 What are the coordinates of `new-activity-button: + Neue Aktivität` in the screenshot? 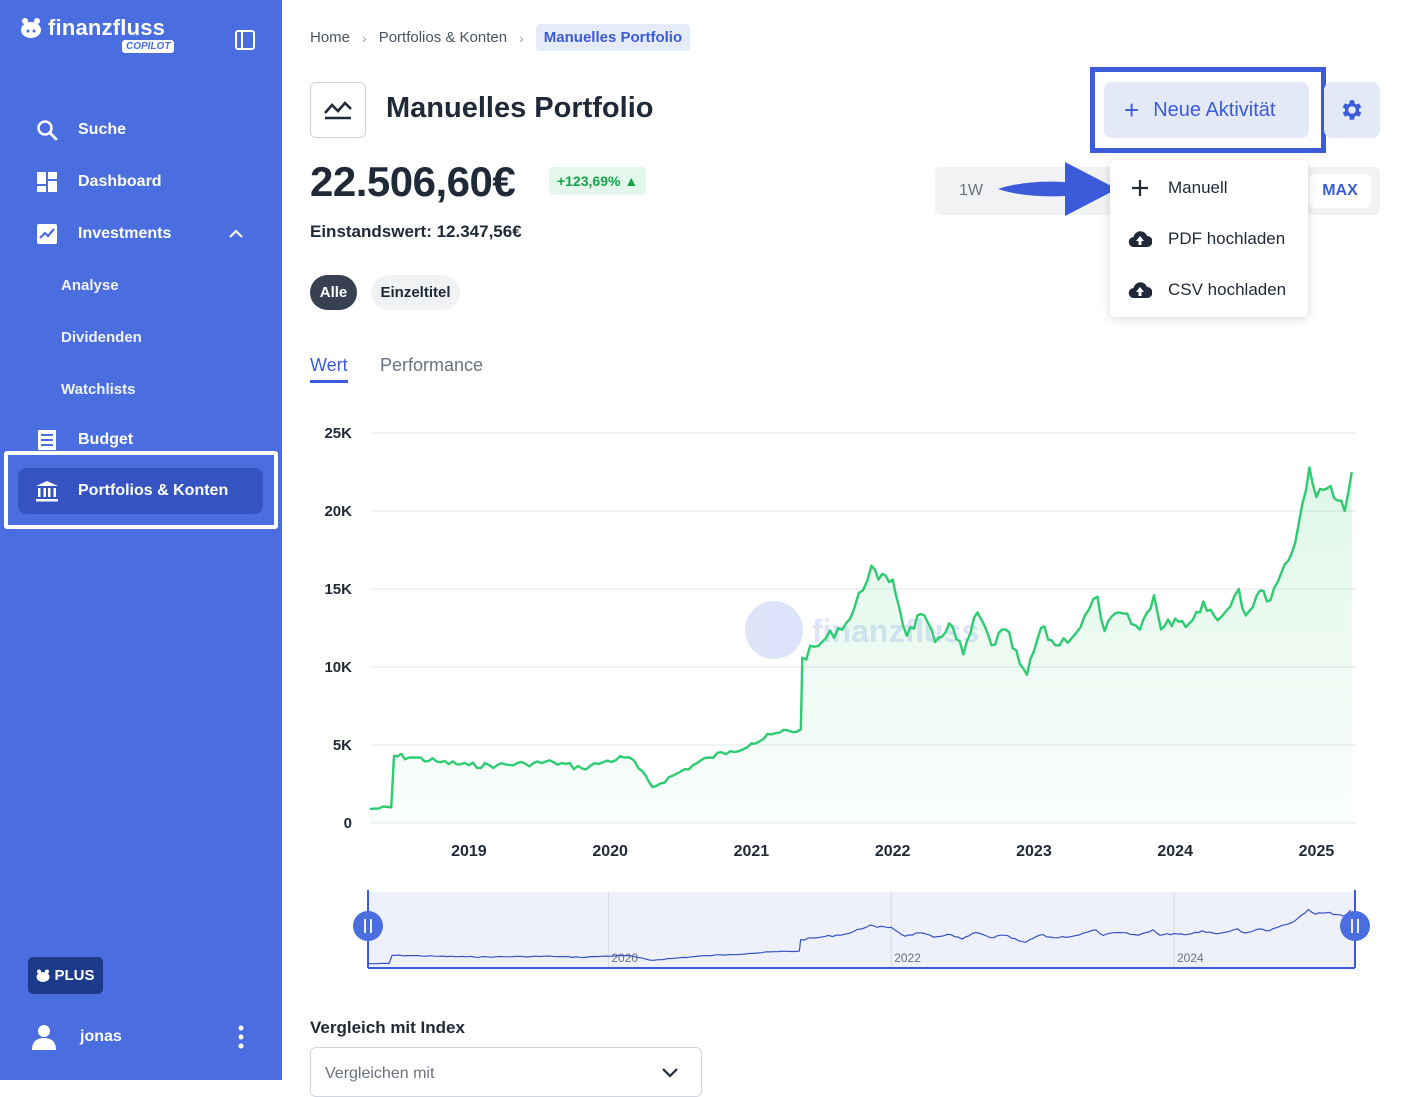 It's located at (1206, 110).